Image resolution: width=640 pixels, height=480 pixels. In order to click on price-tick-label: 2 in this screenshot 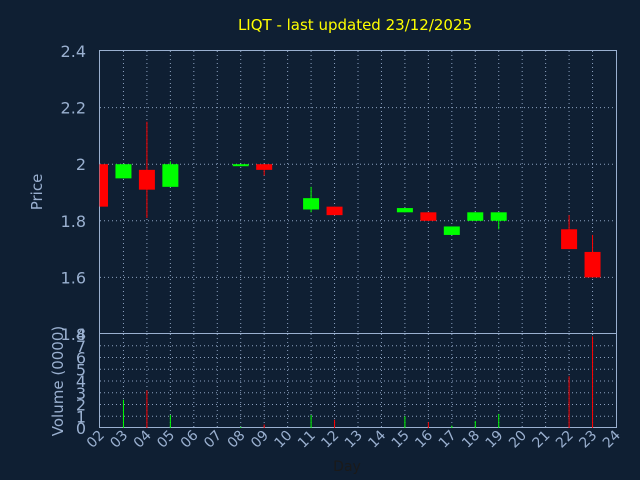, I will do `click(81, 164)`.